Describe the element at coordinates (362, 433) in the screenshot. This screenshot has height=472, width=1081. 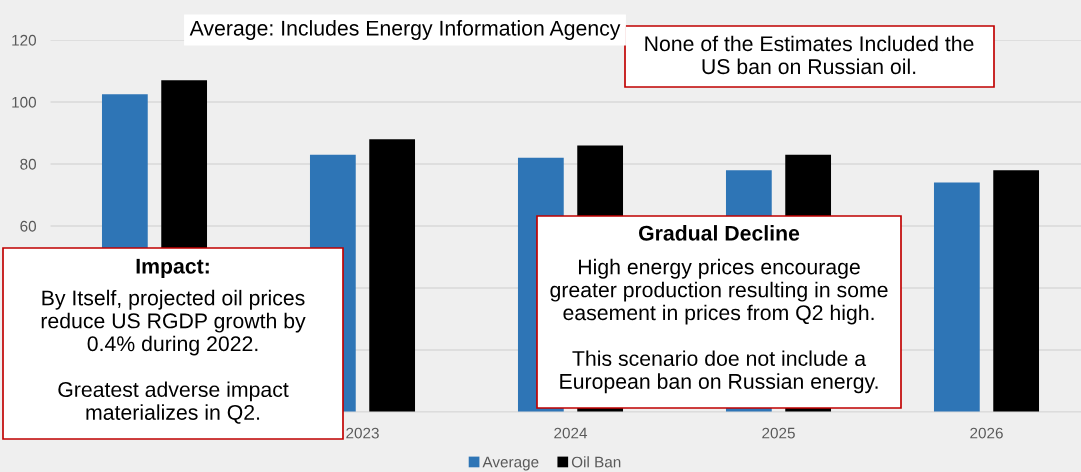
I see `x-tick-label: 2023` at that location.